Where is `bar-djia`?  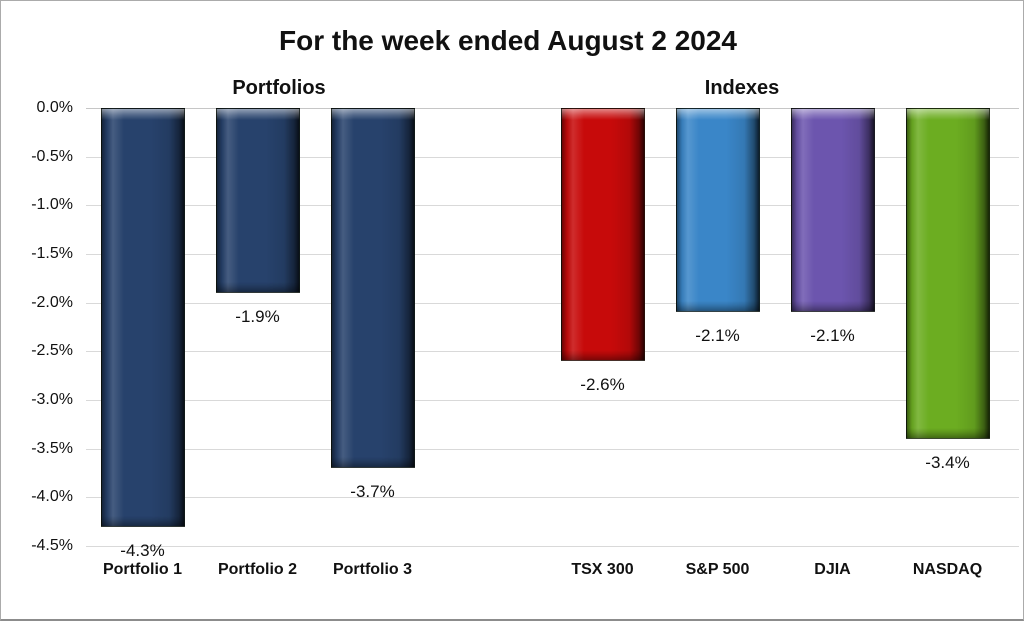 bar-djia is located at coordinates (833, 210).